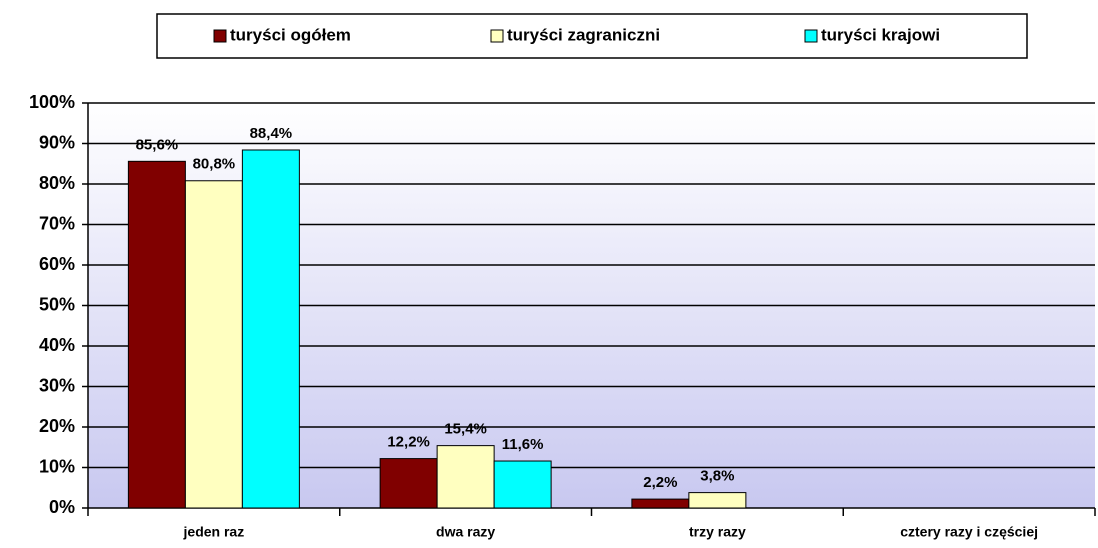  I want to click on y-tick-label: 90%, so click(57, 142).